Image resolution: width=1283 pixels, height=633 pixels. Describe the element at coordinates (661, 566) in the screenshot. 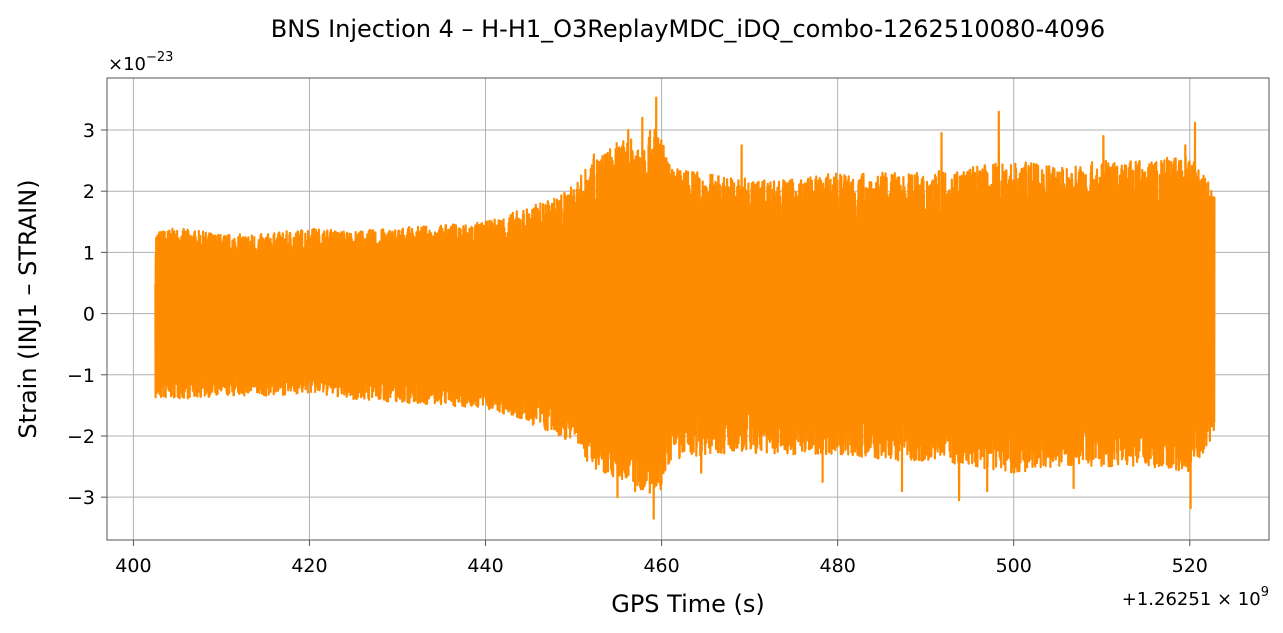

I see `x-tick-label: 460` at that location.